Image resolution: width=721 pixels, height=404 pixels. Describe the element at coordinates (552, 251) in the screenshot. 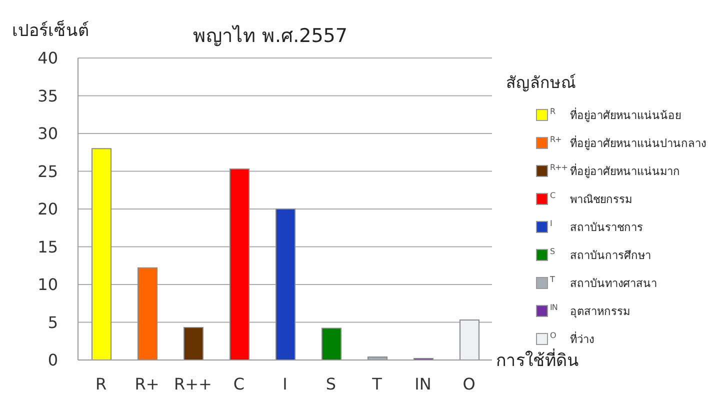

I see `category-label: S` at that location.